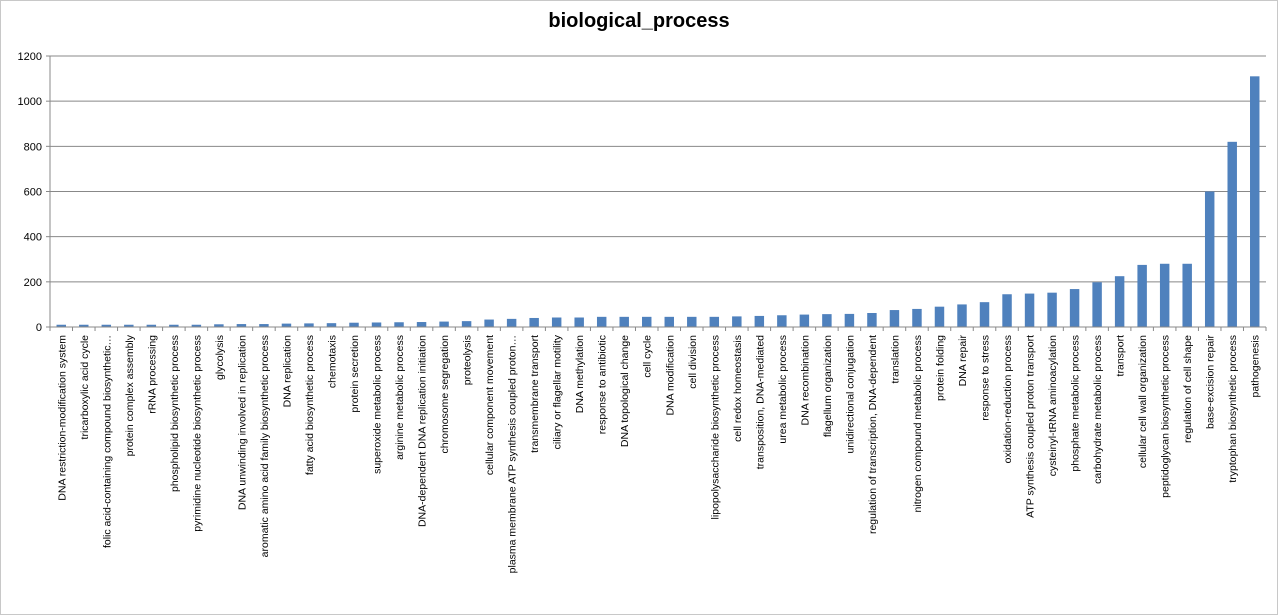 This screenshot has height=615, width=1278. I want to click on x-category-label: ciliary or flagellar motility, so click(558, 391).